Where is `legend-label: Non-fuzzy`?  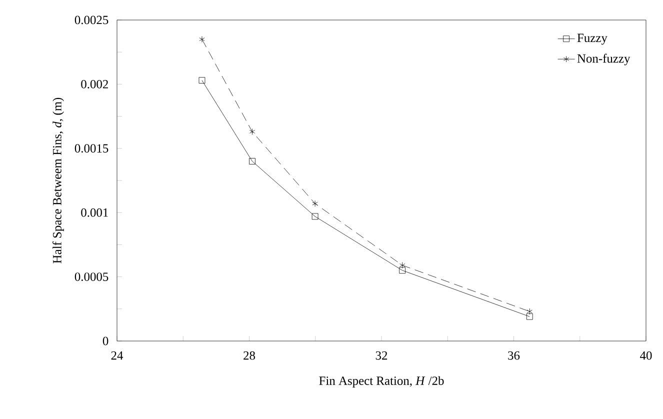
legend-label: Non-fuzzy is located at coordinates (603, 60).